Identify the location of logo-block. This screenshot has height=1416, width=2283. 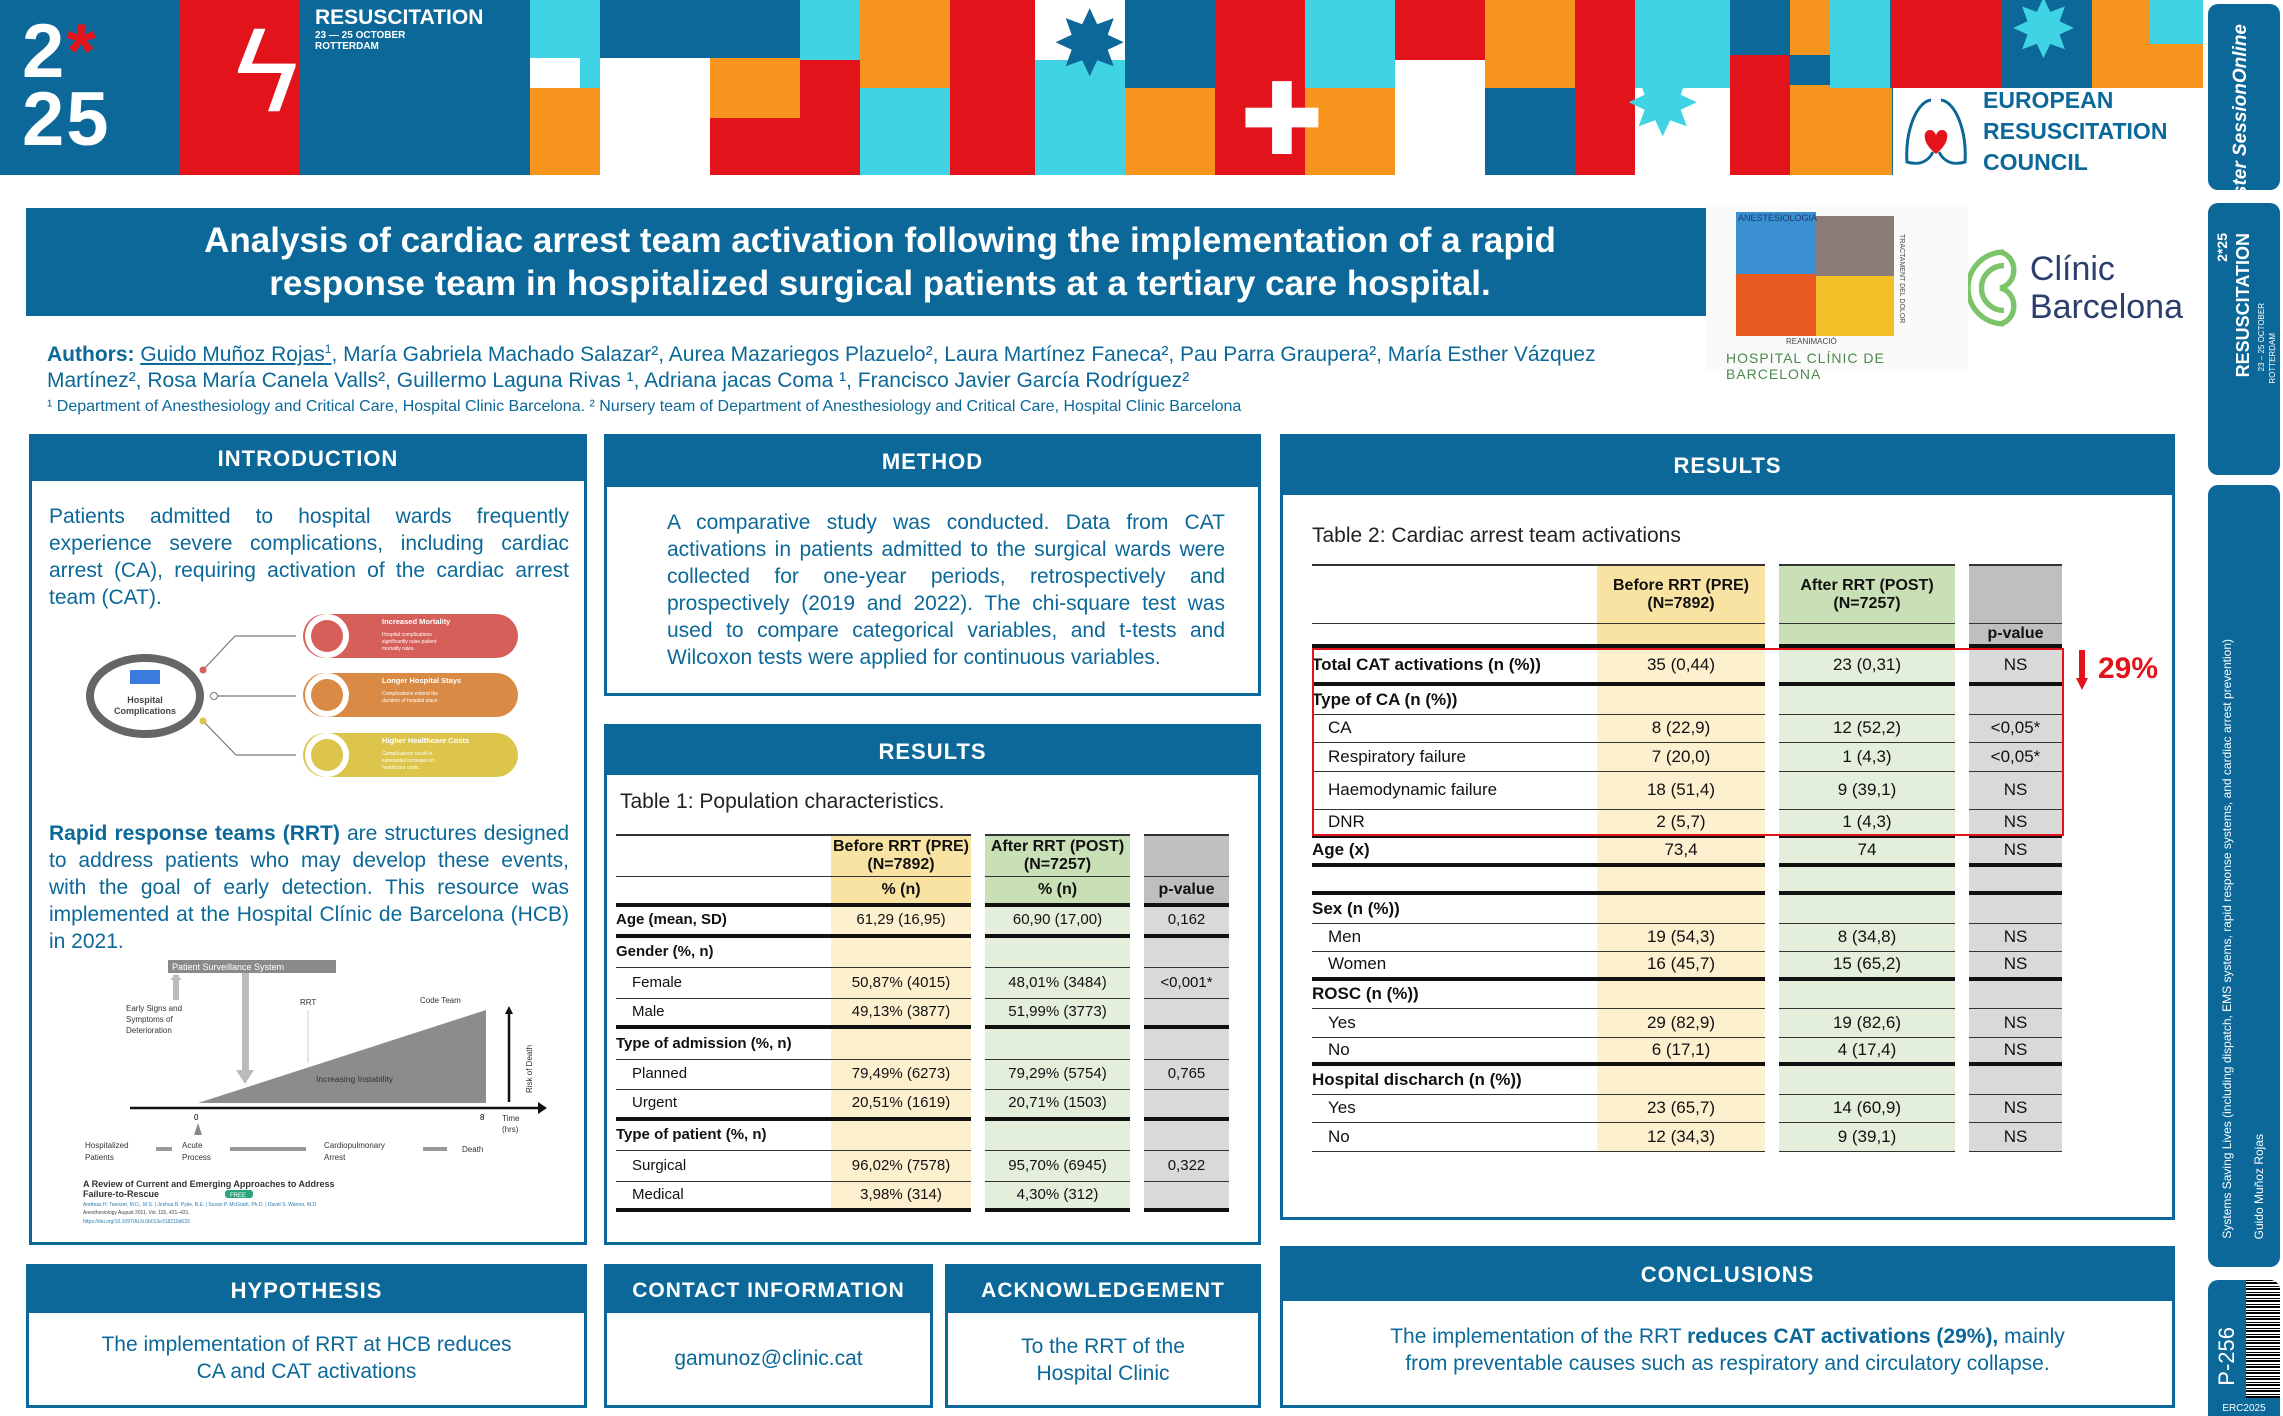
(1776, 305).